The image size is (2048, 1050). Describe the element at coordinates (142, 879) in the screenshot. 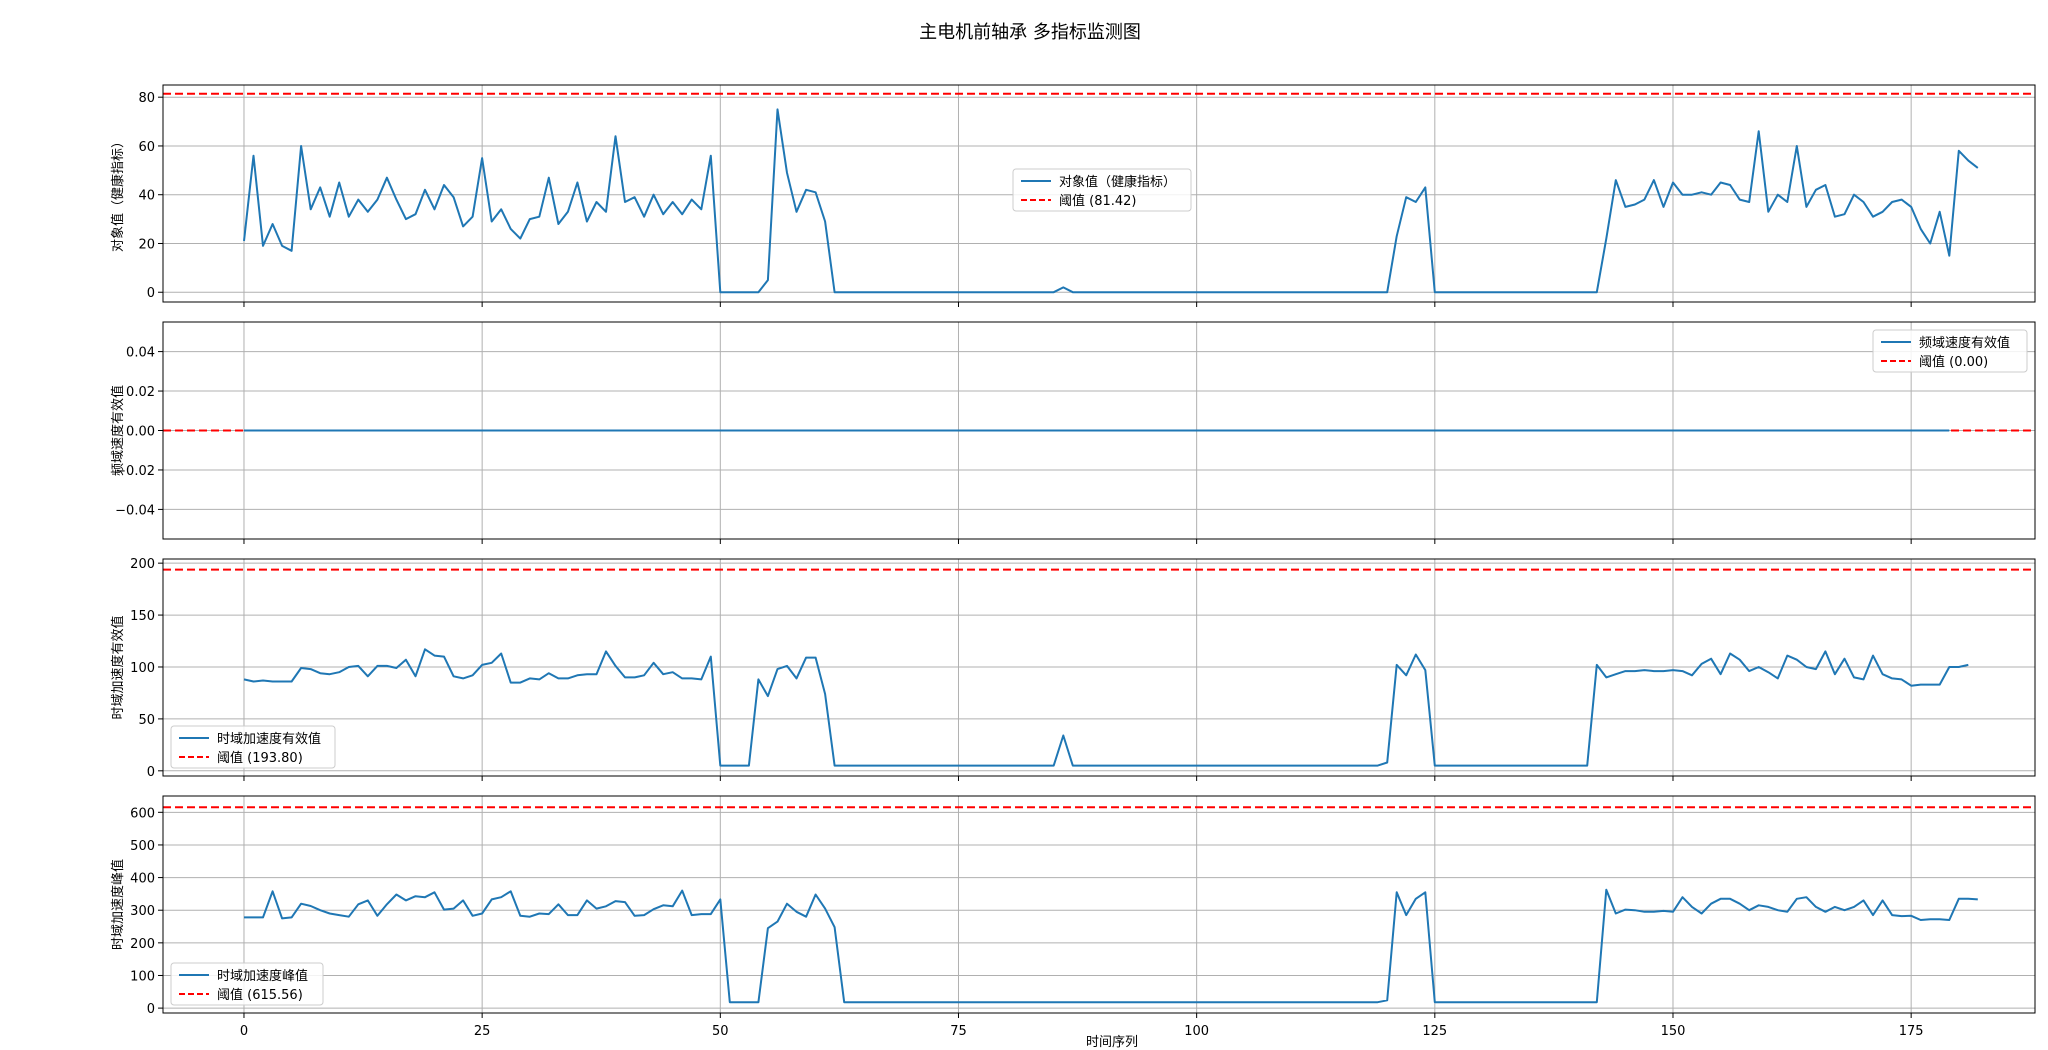

I see `y-tick-label: 400` at that location.